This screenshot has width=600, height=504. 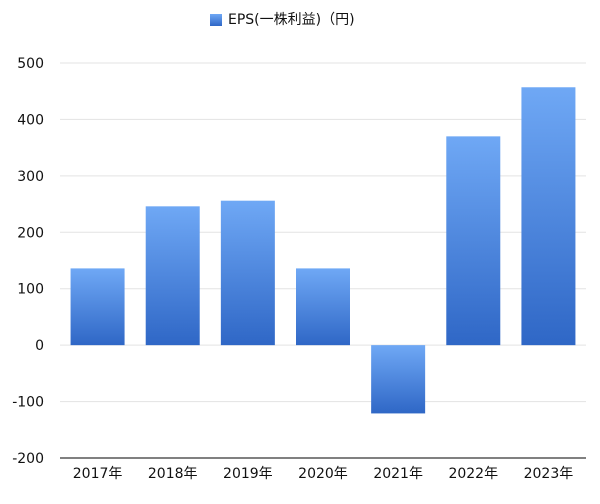 I want to click on y-tick-label: 100, so click(x=30, y=290).